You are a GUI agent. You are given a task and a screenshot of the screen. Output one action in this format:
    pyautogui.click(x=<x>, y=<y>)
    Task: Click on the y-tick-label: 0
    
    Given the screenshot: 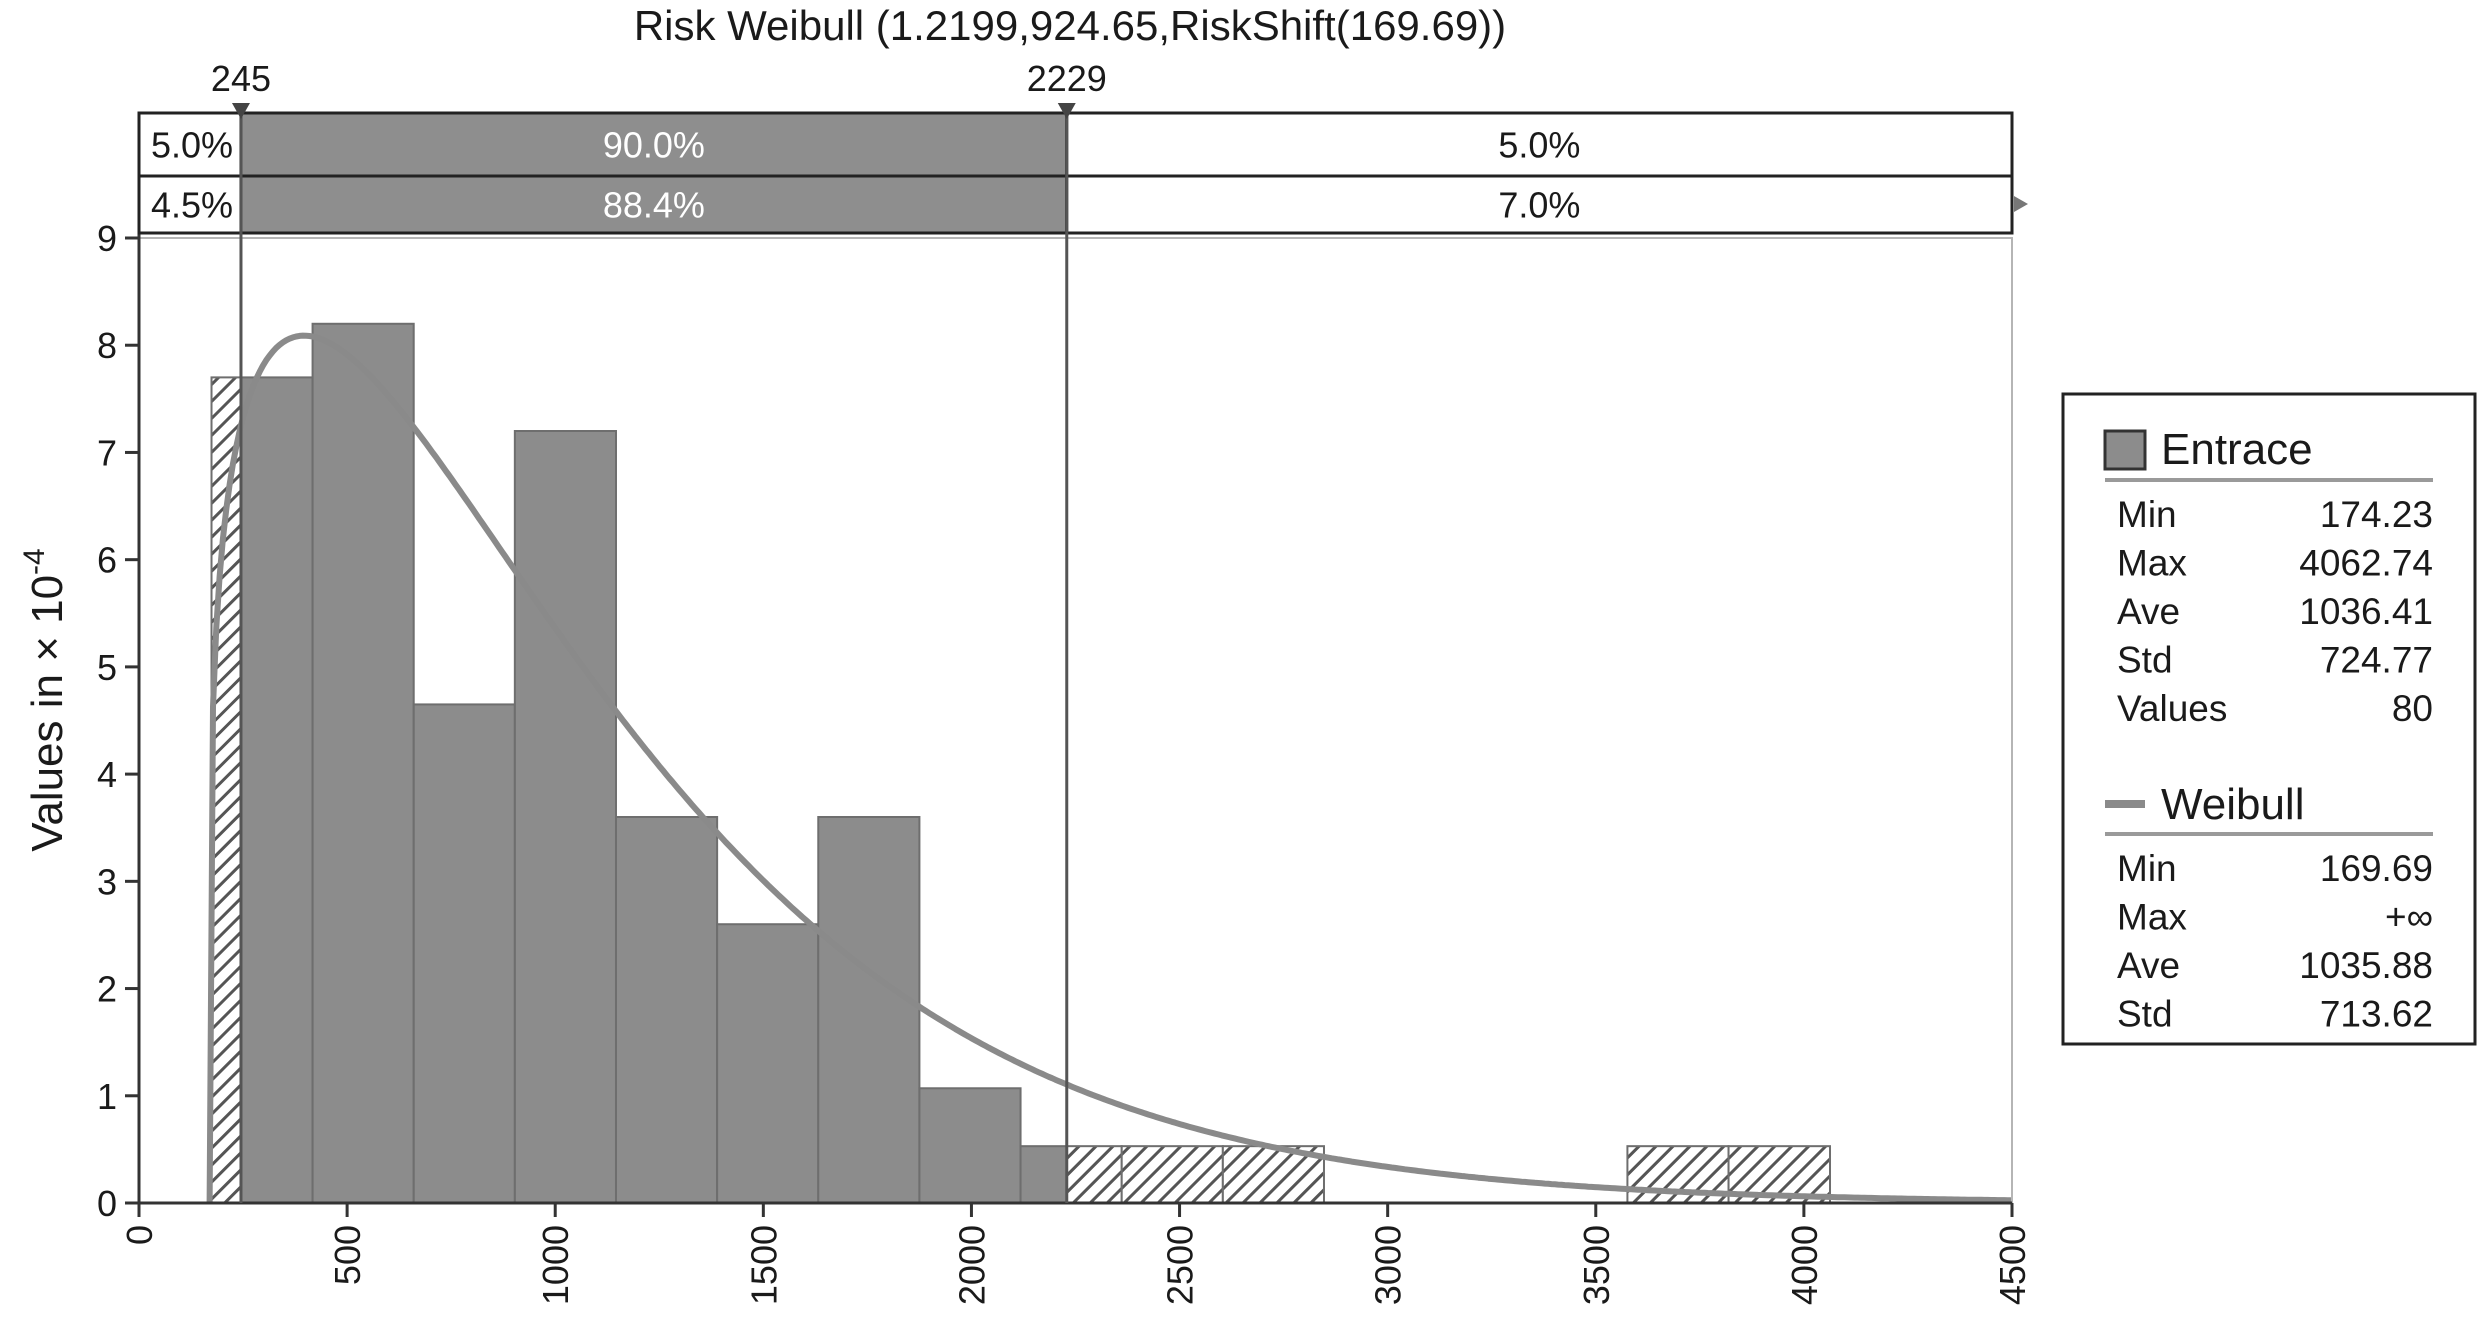 What is the action you would take?
    pyautogui.click(x=107, y=1203)
    